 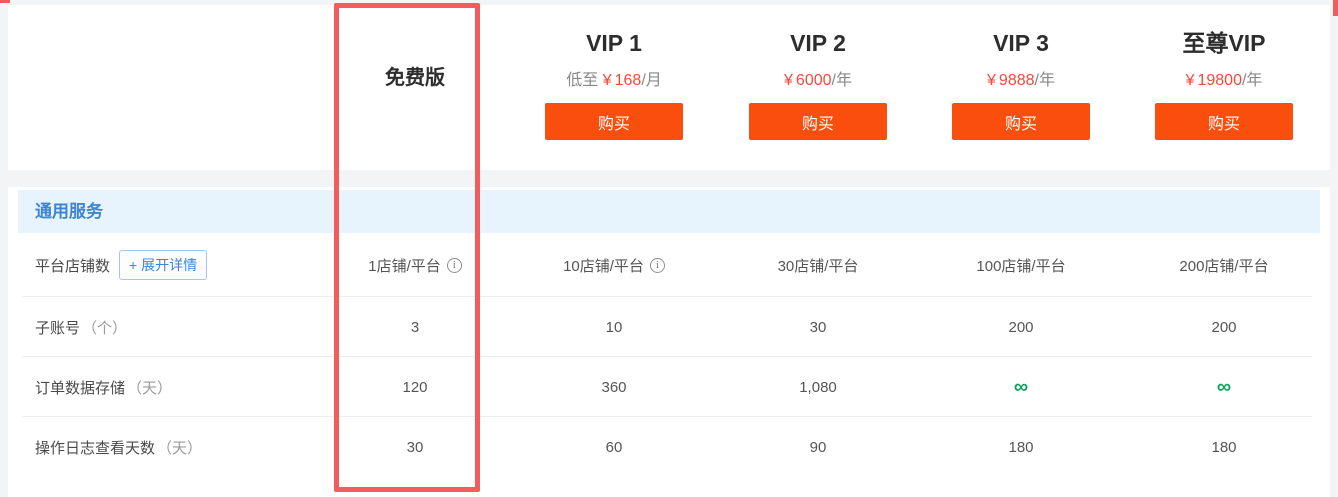 What do you see at coordinates (808, 80) in the screenshot?
I see `price-amount: ¥6000` at bounding box center [808, 80].